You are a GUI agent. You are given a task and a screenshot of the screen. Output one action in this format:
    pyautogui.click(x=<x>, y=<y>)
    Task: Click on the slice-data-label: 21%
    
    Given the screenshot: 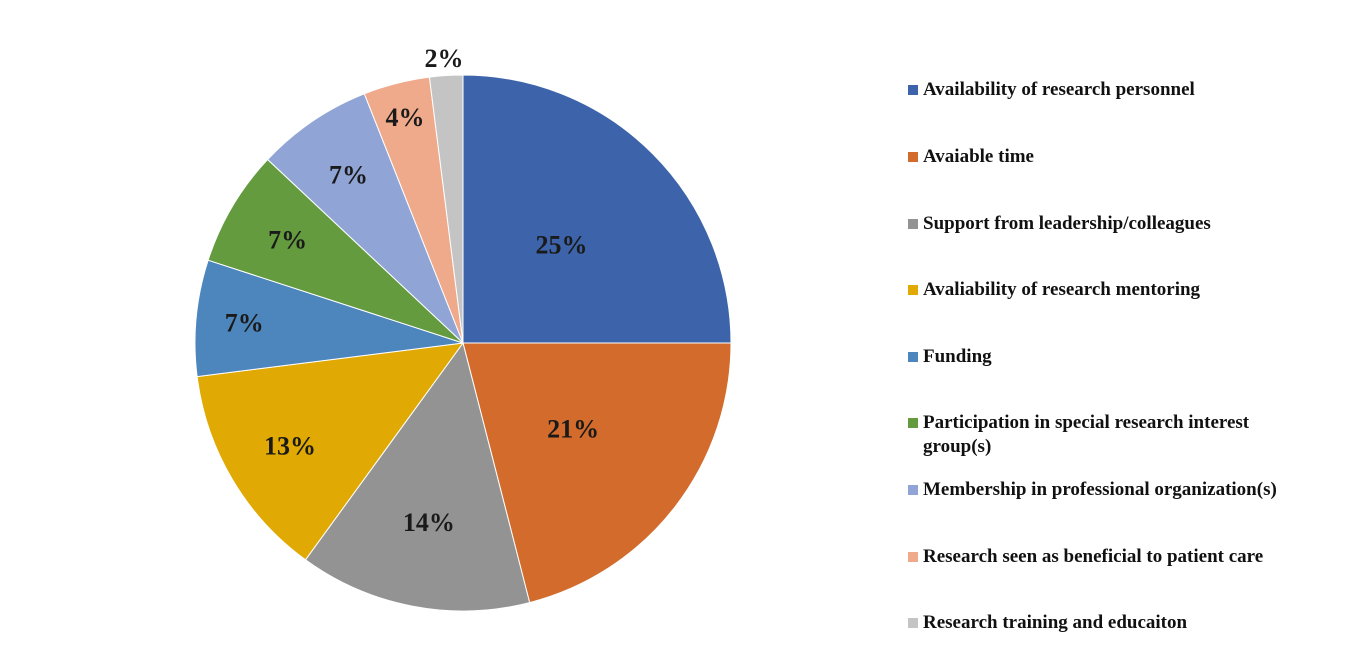 What is the action you would take?
    pyautogui.click(x=573, y=428)
    